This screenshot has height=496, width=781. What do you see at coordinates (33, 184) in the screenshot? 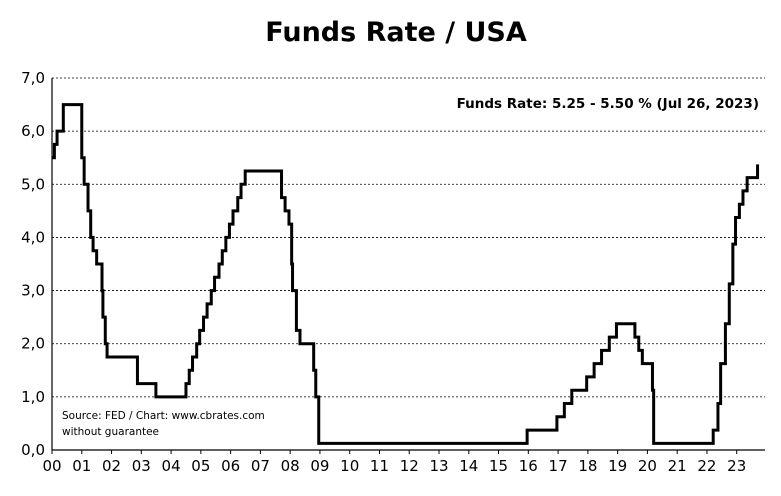
I see `y-tick-label: 5,0` at bounding box center [33, 184].